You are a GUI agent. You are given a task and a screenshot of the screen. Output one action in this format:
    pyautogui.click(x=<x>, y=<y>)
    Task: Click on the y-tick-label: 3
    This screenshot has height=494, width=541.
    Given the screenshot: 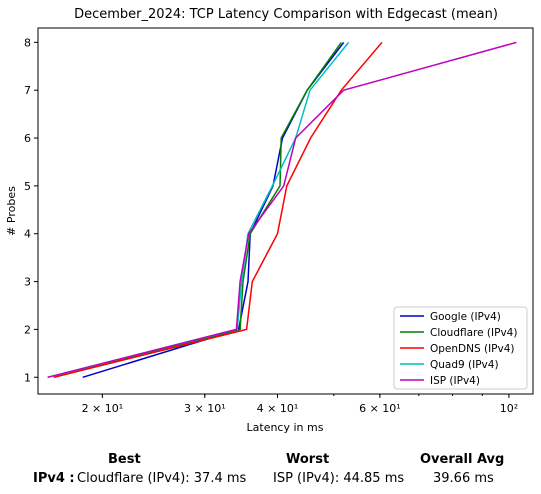 What is the action you would take?
    pyautogui.click(x=27, y=282)
    